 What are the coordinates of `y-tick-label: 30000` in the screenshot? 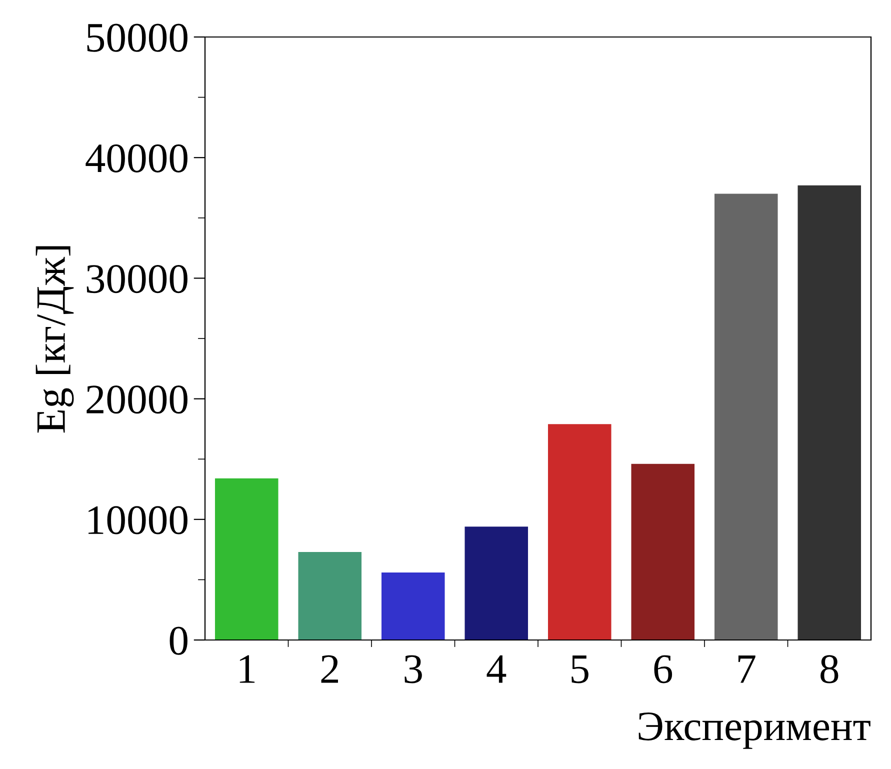 It's located at (137, 279).